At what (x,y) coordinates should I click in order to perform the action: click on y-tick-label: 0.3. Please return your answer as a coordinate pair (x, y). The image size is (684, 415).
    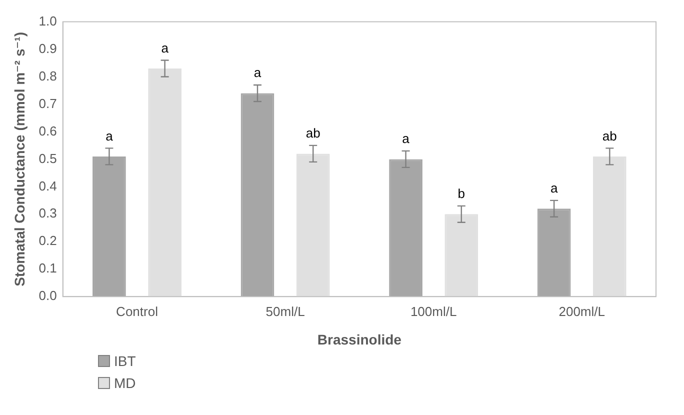
    Looking at the image, I should click on (47, 213).